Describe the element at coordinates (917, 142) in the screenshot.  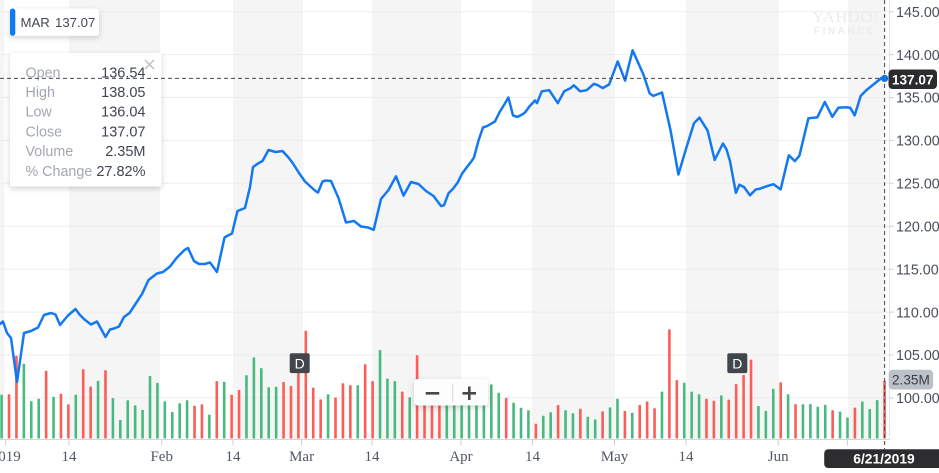
I see `svg-text: 130.00` at that location.